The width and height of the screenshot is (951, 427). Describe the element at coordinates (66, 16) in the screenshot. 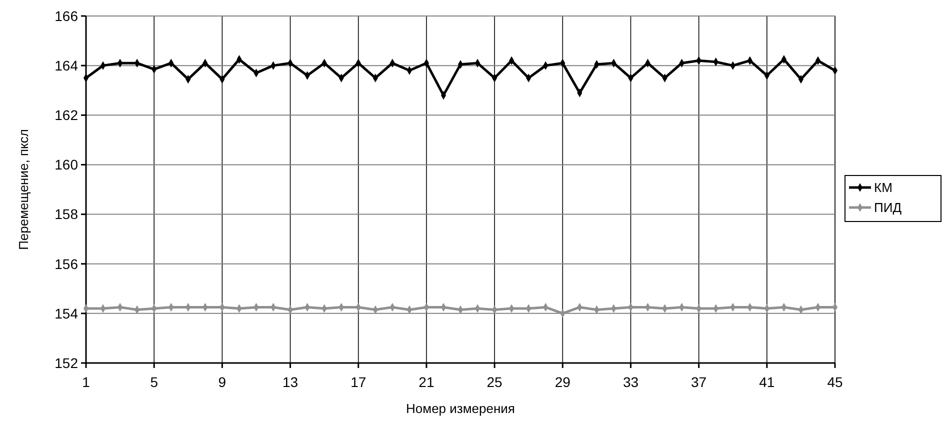

I see `y-tick-label: 166` at that location.